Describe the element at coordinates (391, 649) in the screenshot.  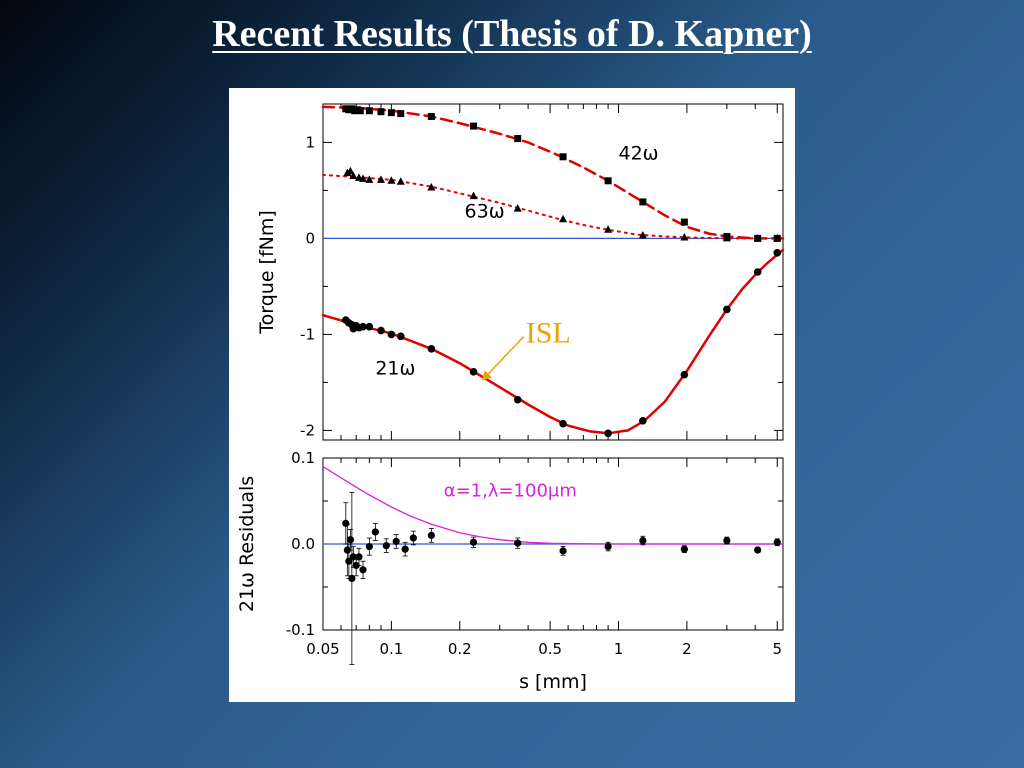
I see `x-tick-label: 0.1` at that location.